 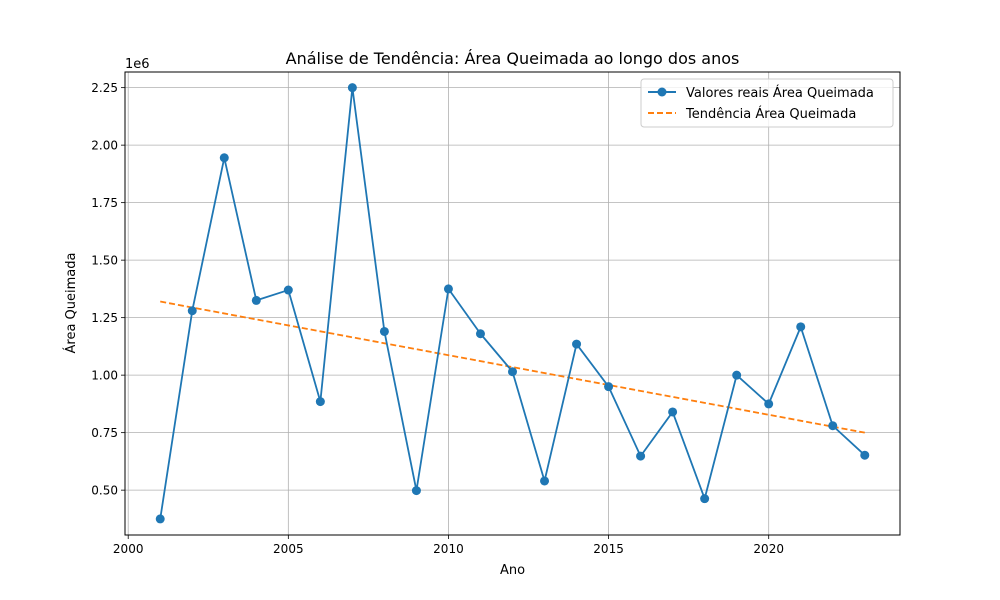 What do you see at coordinates (104, 88) in the screenshot?
I see `y-tick-label: 2.25` at bounding box center [104, 88].